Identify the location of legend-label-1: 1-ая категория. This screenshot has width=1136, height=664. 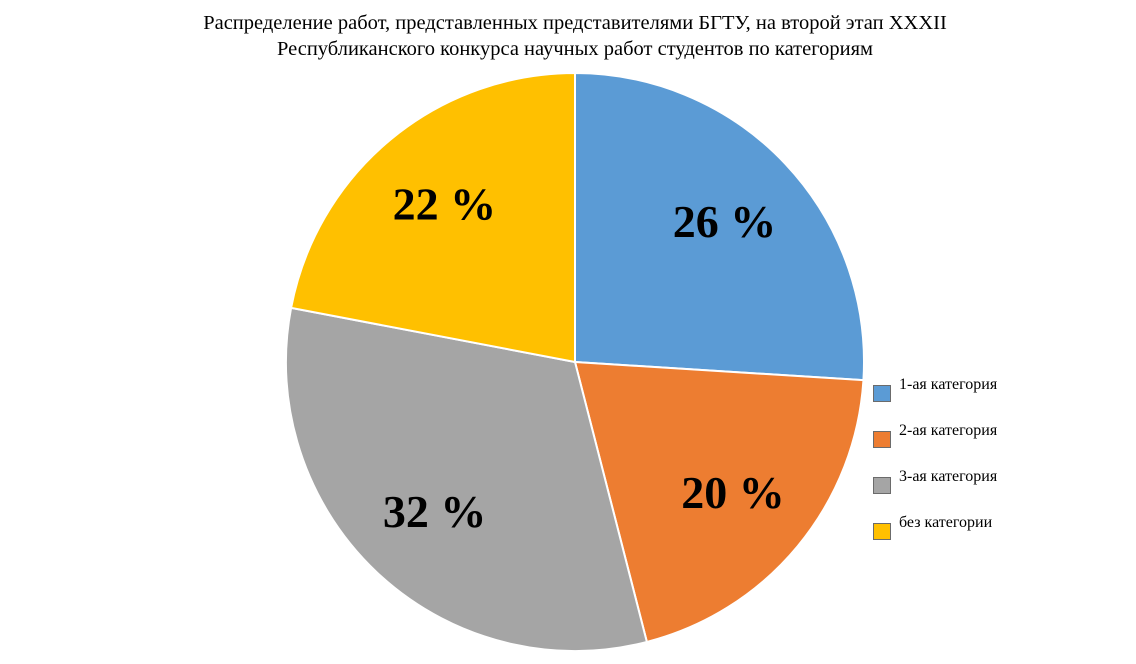
(948, 384).